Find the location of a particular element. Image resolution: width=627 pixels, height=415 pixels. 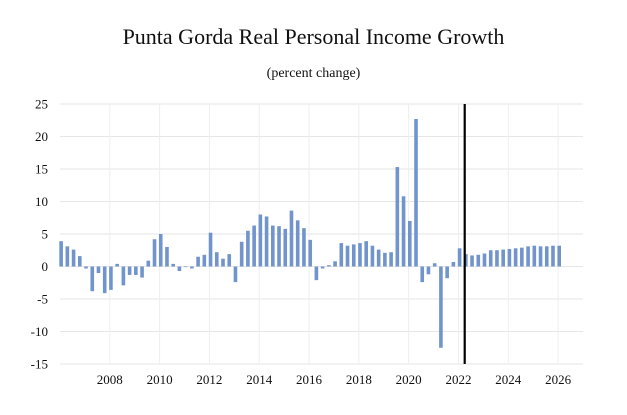

y-tick-label: 5 is located at coordinates (45, 234).